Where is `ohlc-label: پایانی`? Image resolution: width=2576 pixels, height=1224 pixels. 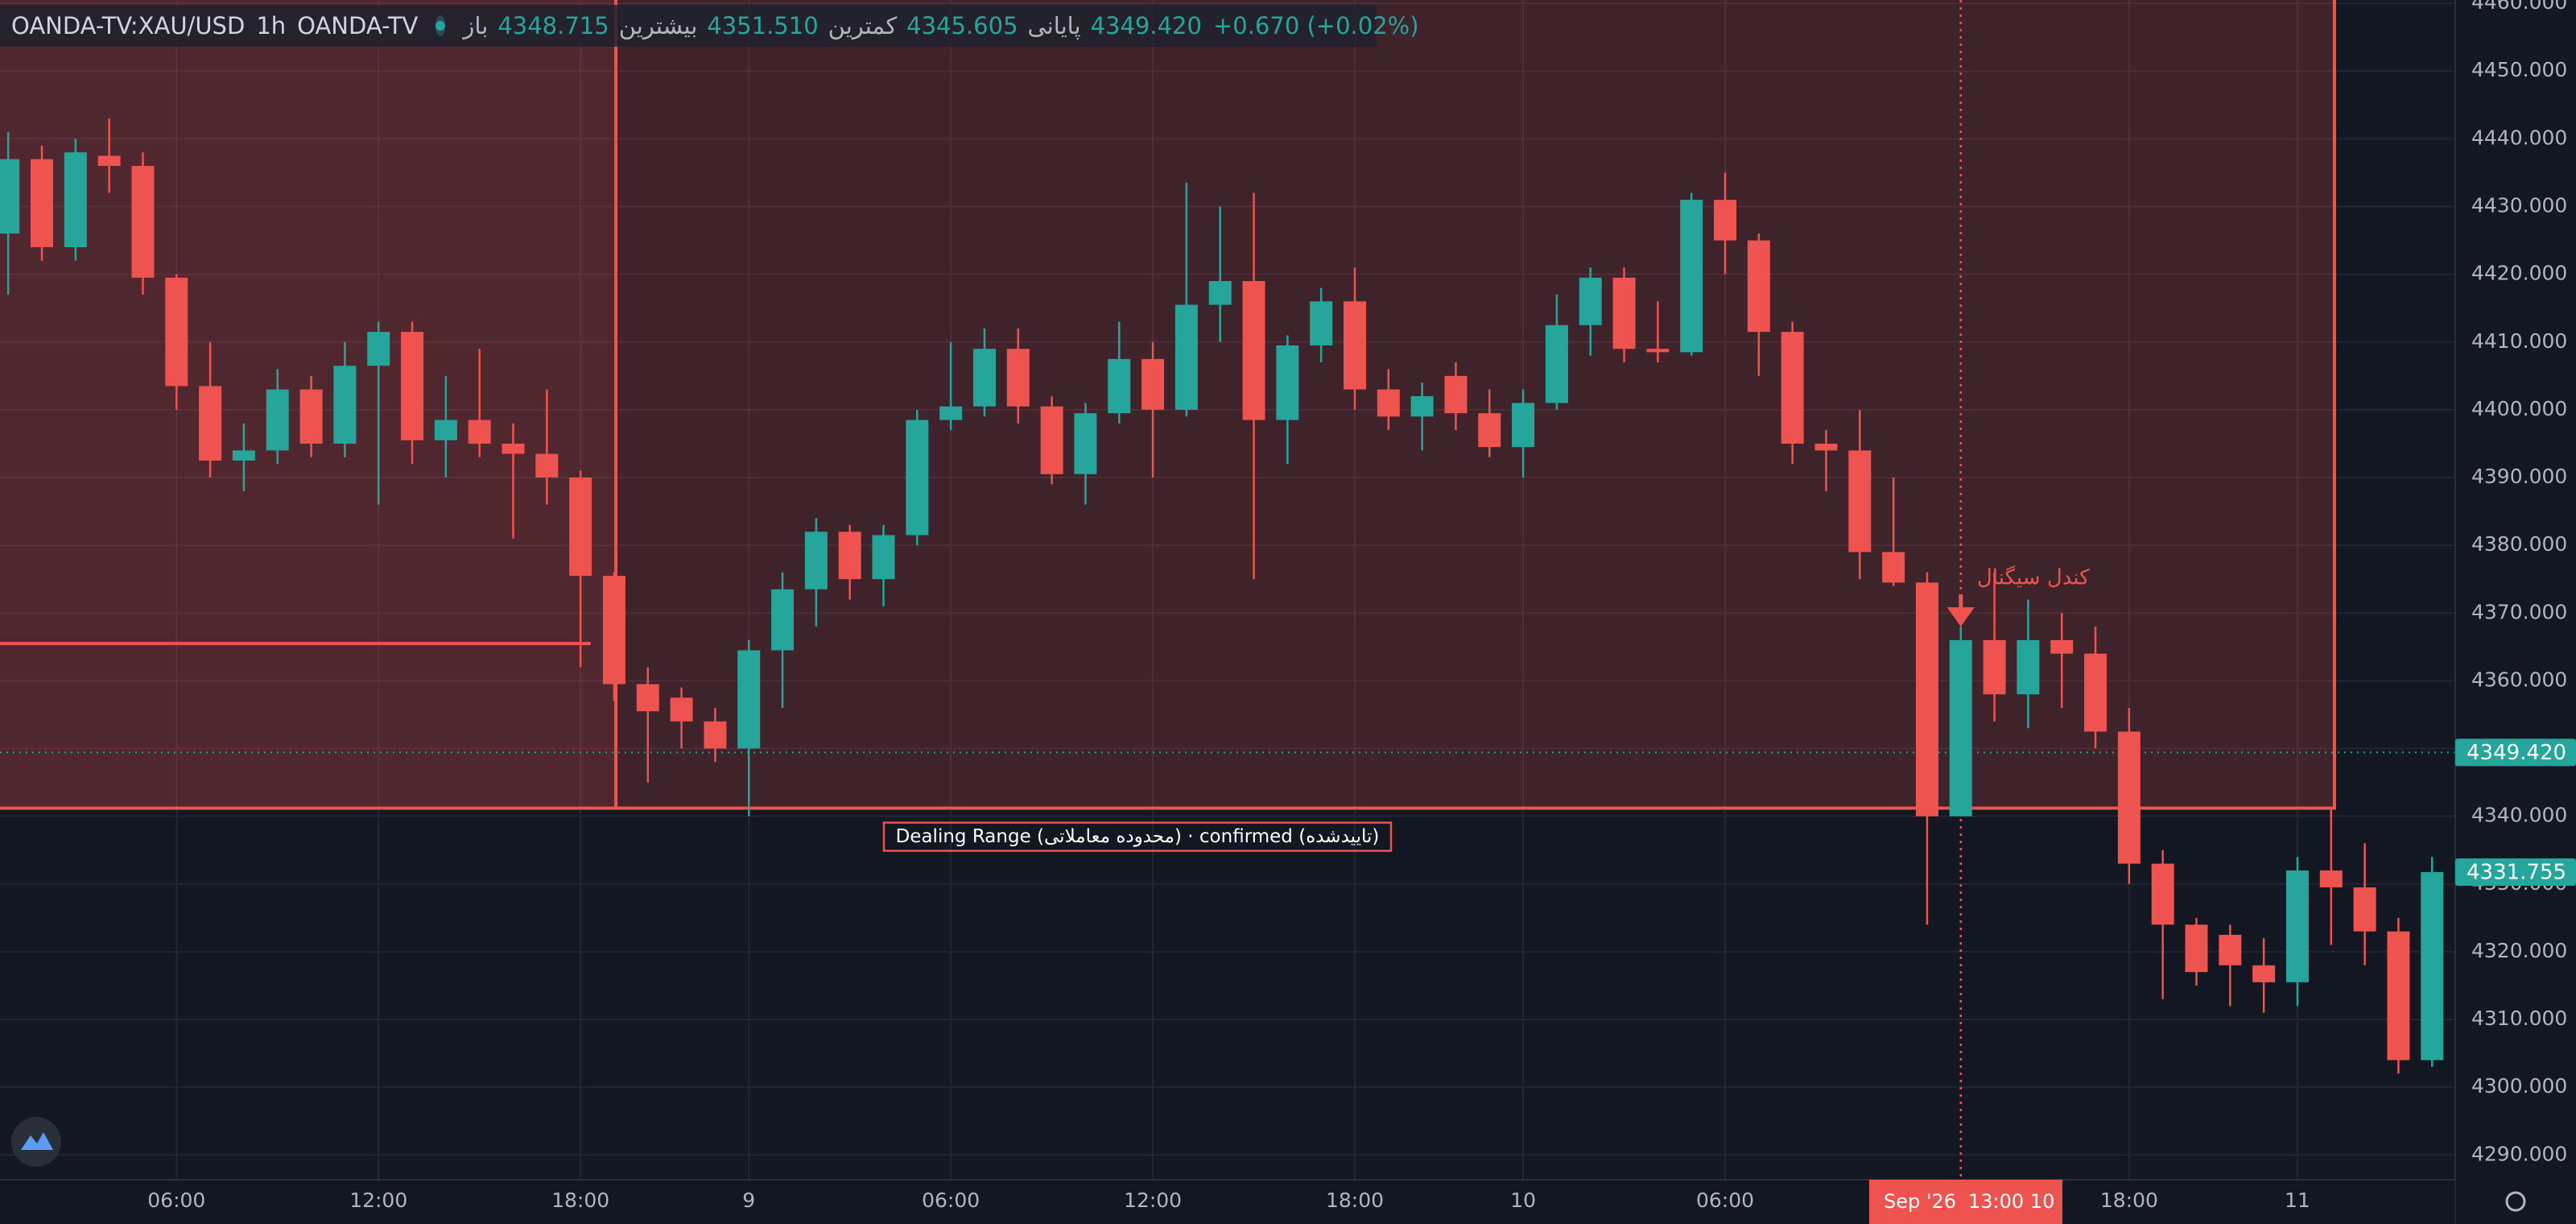 ohlc-label: پایانی is located at coordinates (1054, 25).